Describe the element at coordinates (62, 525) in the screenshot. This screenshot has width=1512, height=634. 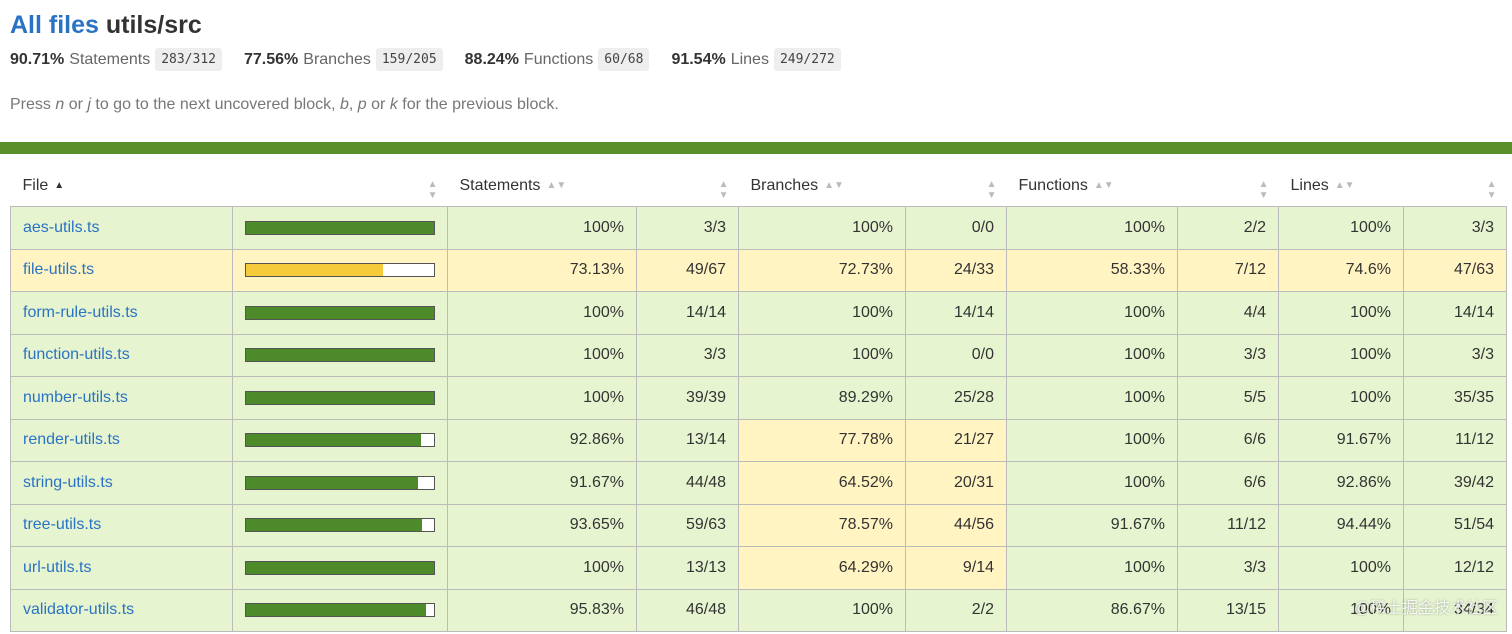
I see `file-link: tree-utils.ts` at that location.